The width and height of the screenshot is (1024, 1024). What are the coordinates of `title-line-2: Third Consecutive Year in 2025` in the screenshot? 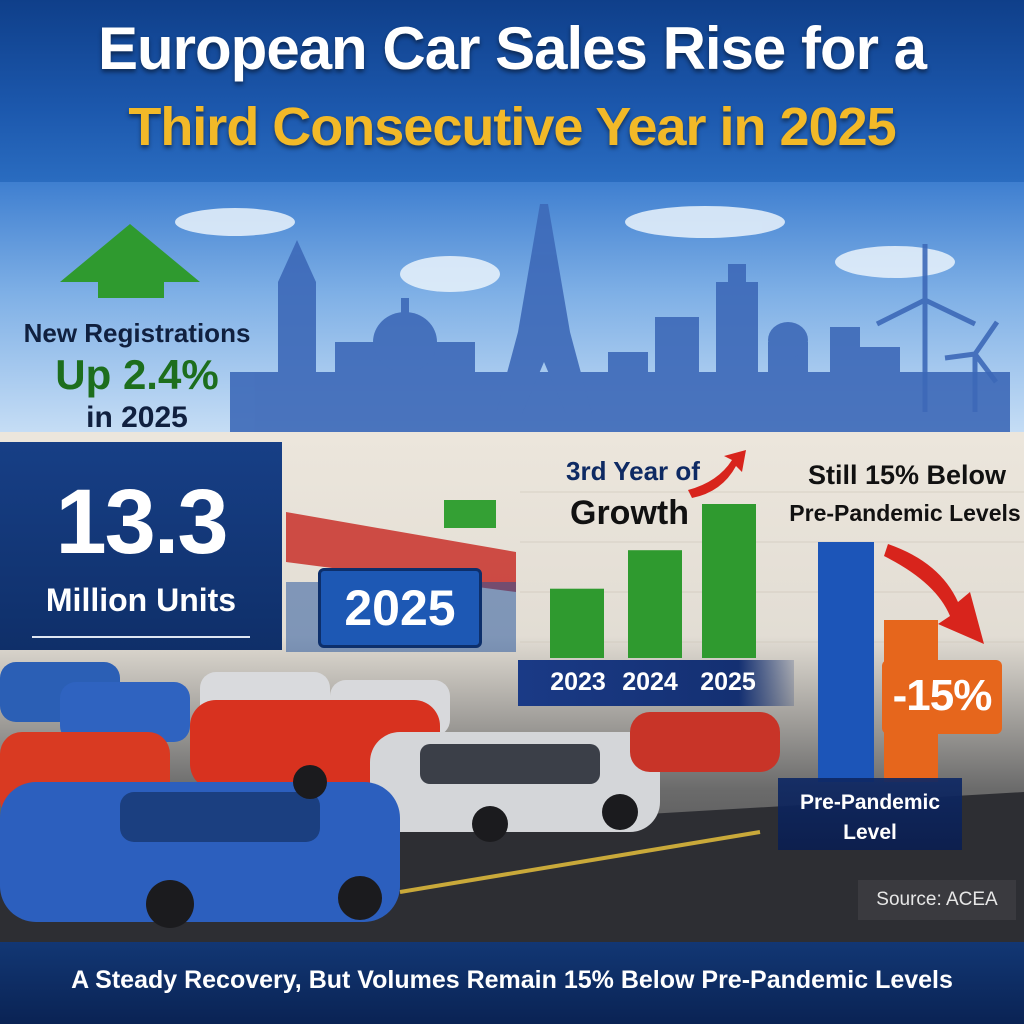 It's located at (512, 127).